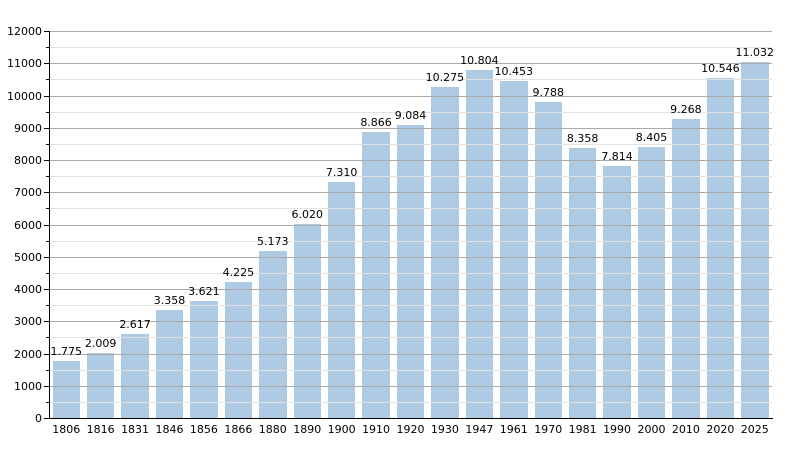 The width and height of the screenshot is (800, 450). I want to click on x-axis-tick-label: 1880, so click(272, 429).